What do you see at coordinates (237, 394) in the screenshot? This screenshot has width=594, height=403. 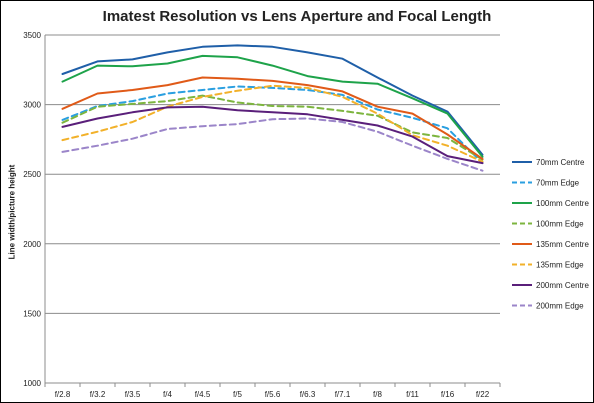 I see `x-tick-f/5: f/5` at bounding box center [237, 394].